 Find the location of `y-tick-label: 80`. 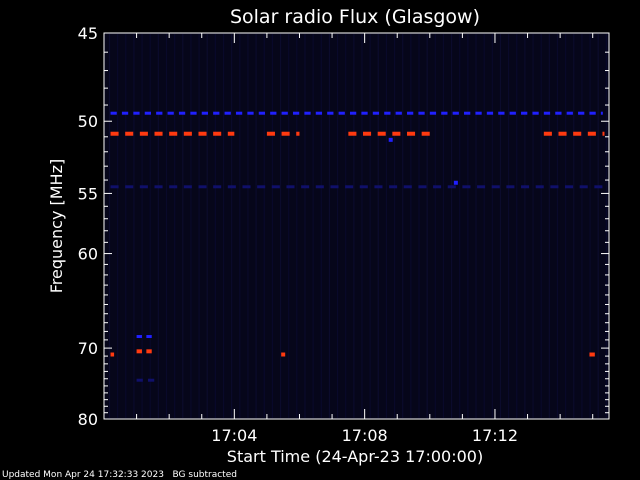

y-tick-label: 80 is located at coordinates (88, 419).